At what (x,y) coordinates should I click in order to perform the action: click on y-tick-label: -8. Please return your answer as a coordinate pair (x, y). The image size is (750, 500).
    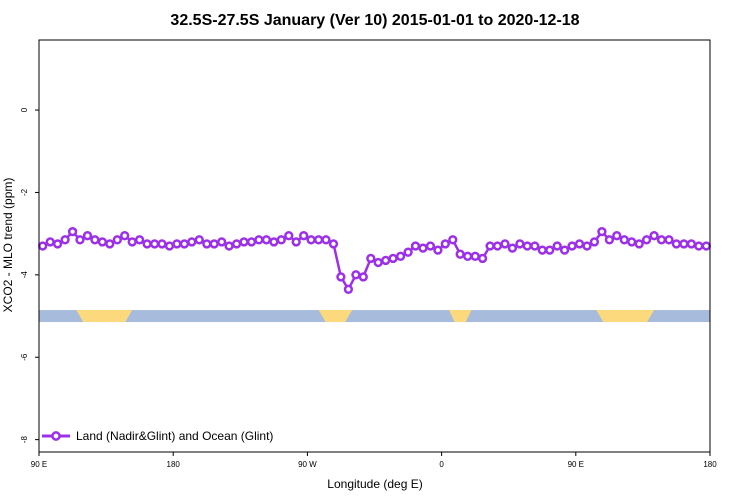
    Looking at the image, I should click on (24, 440).